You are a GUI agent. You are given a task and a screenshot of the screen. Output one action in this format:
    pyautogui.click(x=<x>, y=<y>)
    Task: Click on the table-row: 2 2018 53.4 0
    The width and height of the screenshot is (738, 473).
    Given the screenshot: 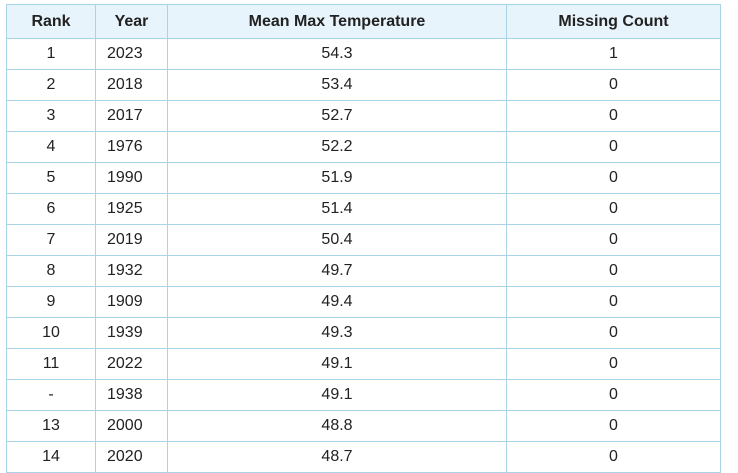 What is the action you would take?
    pyautogui.click(x=363, y=85)
    